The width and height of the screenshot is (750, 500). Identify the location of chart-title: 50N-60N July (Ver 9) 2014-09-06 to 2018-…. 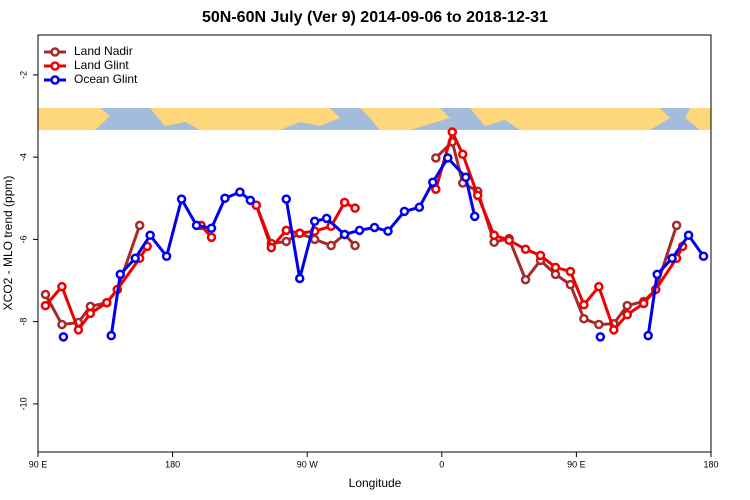
(375, 17).